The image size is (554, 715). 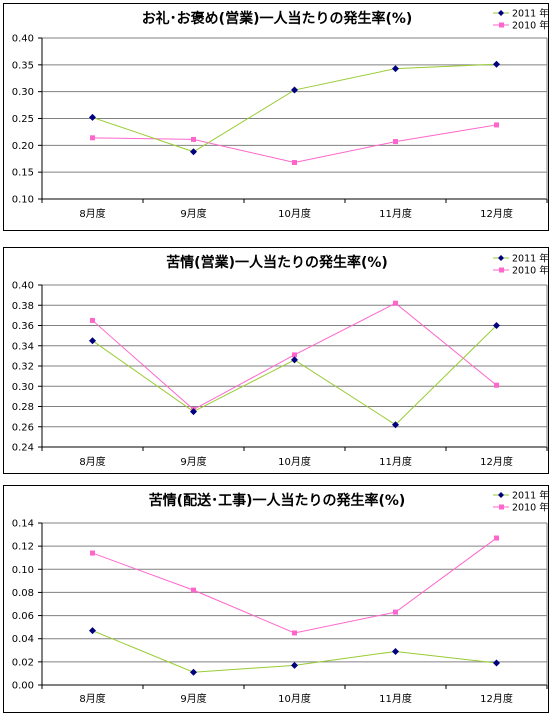 I want to click on y-tick-label: 0.02, so click(x=23, y=662).